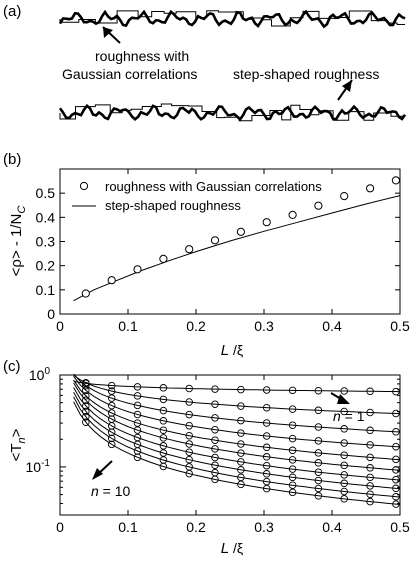 This screenshot has width=415, height=564. I want to click on plot-c-xlabel: L /ξ, so click(232, 548).